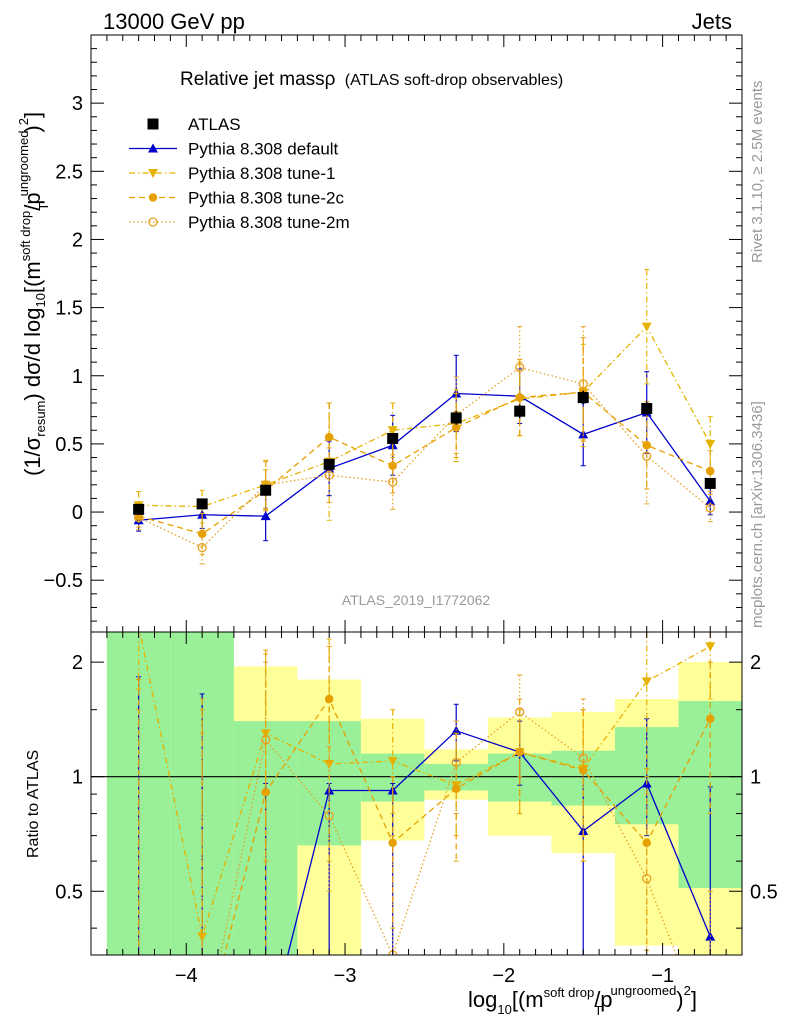  Describe the element at coordinates (77, 240) in the screenshot. I see `y-tick-label-top: 2` at that location.